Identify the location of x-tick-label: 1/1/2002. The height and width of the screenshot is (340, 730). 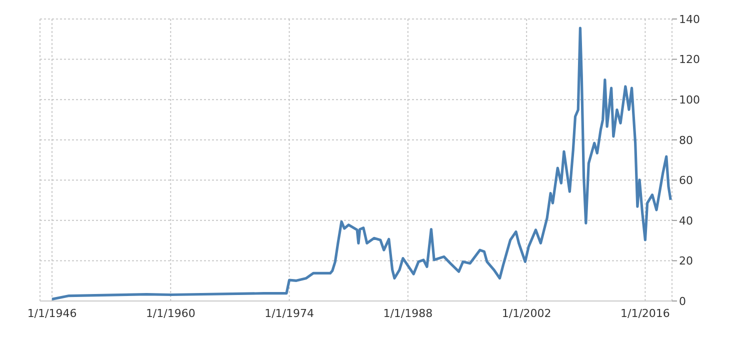
(527, 313).